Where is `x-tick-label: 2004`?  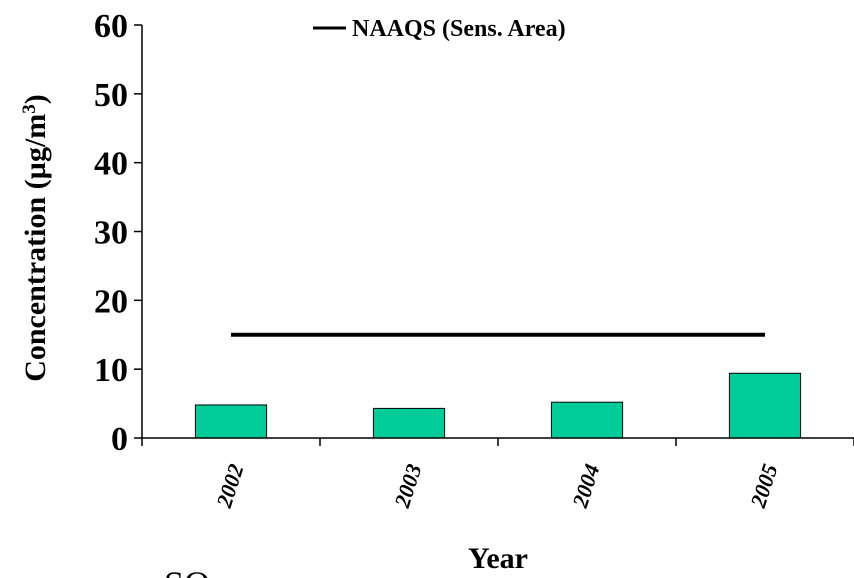
x-tick-label: 2004 is located at coordinates (586, 486).